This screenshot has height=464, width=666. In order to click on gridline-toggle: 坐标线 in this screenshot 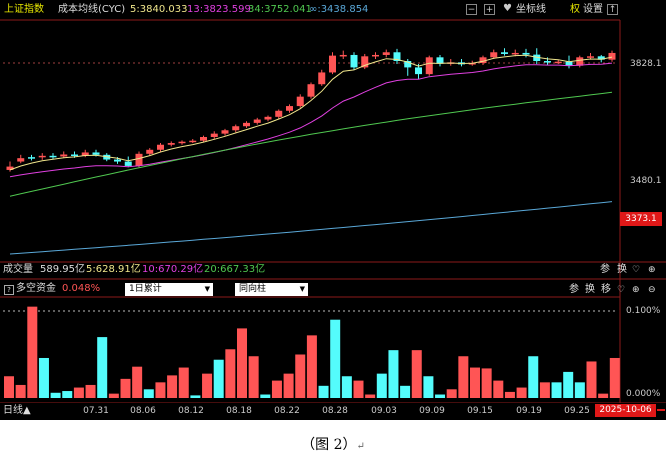, I will do `click(531, 9)`.